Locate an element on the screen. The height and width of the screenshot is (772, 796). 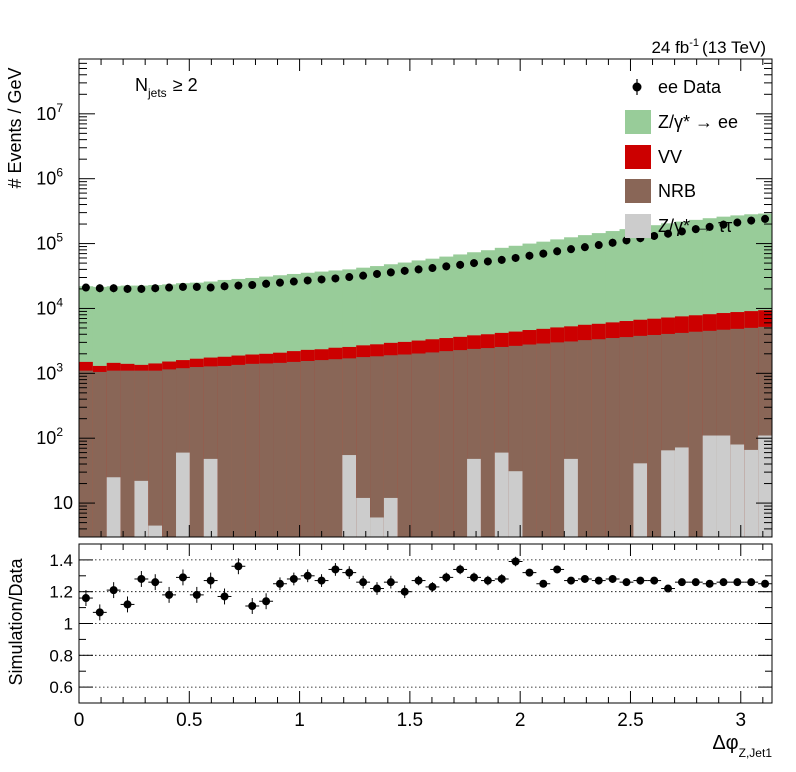
ratio-y-tick-label: 1 is located at coordinates (68, 624).